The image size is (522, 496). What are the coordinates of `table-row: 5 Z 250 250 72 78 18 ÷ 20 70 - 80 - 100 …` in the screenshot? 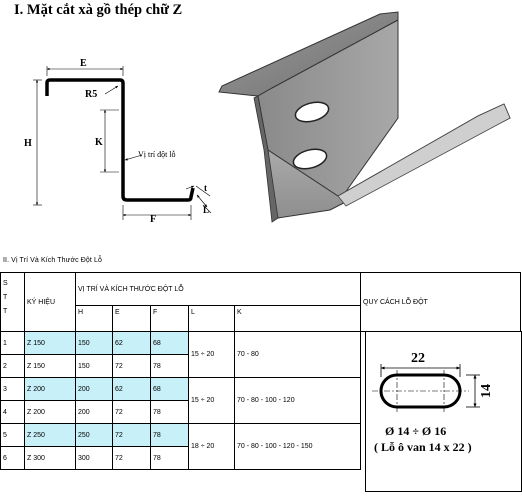 It's located at (260, 446).